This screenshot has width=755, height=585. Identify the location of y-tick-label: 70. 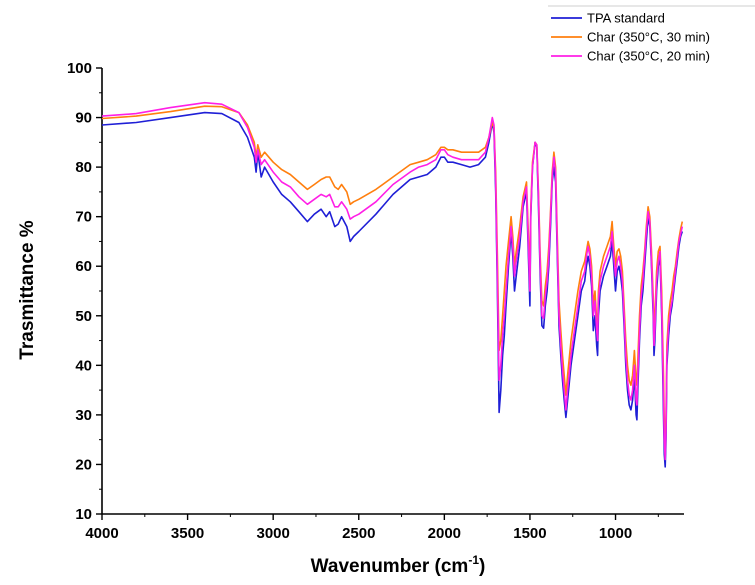
(83, 217).